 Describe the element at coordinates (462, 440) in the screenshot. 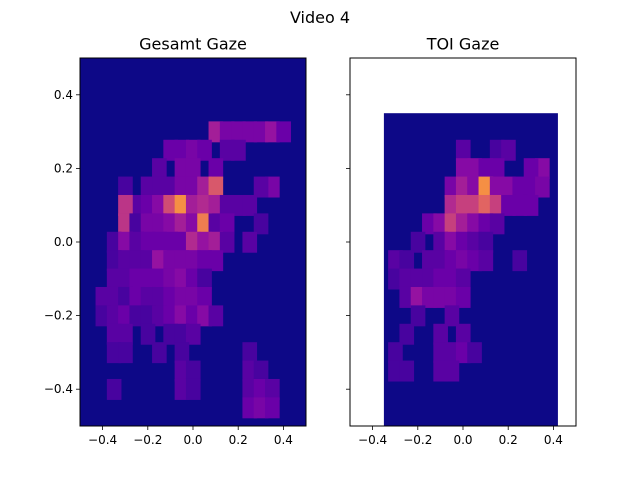

I see `x-tick-label: 0.0` at that location.